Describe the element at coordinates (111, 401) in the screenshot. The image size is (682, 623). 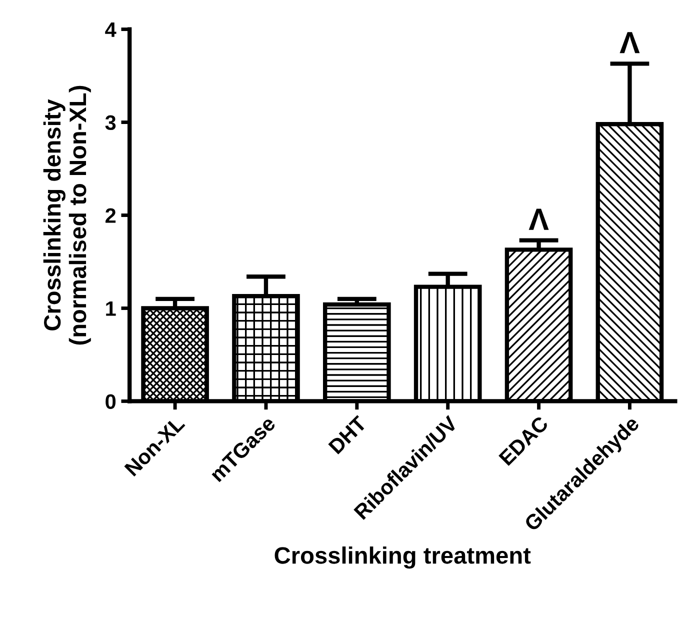
I see `y-tick-label: 0` at that location.